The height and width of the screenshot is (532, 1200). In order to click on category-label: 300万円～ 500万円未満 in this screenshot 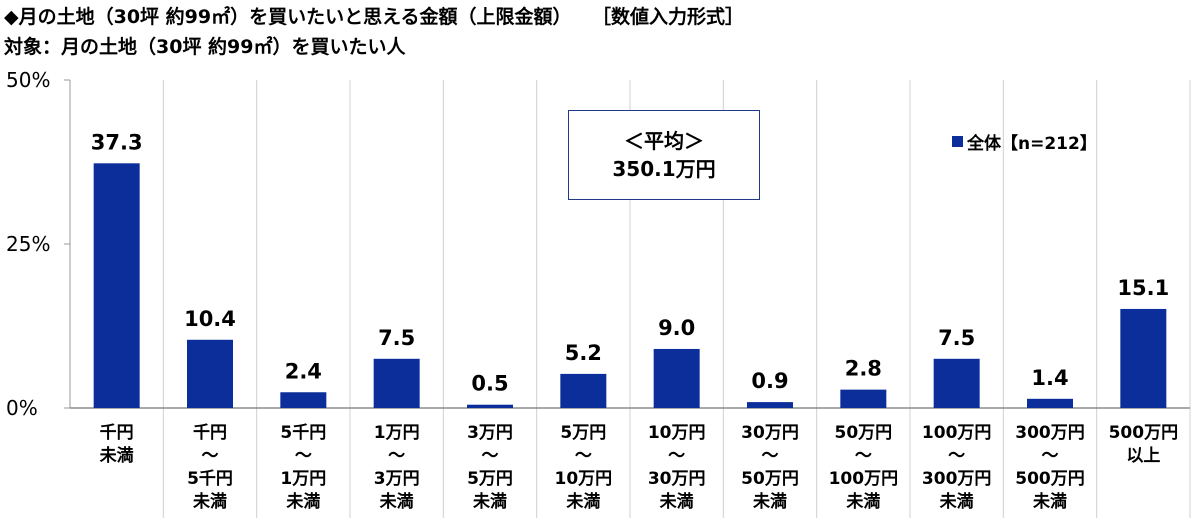, I will do `click(1050, 467)`.